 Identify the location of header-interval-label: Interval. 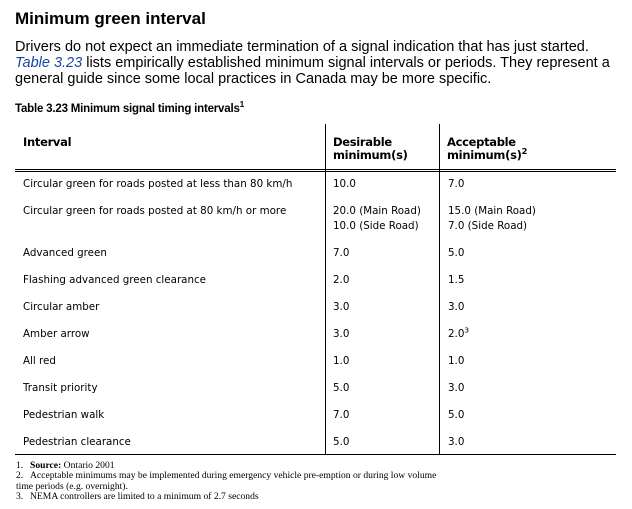
(47, 142).